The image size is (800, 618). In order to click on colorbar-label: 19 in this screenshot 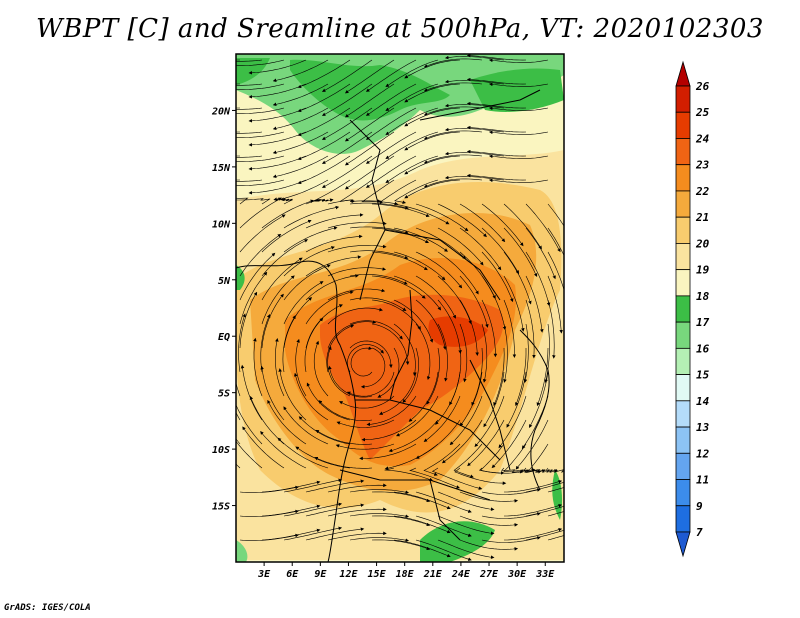, I will do `click(703, 270)`.